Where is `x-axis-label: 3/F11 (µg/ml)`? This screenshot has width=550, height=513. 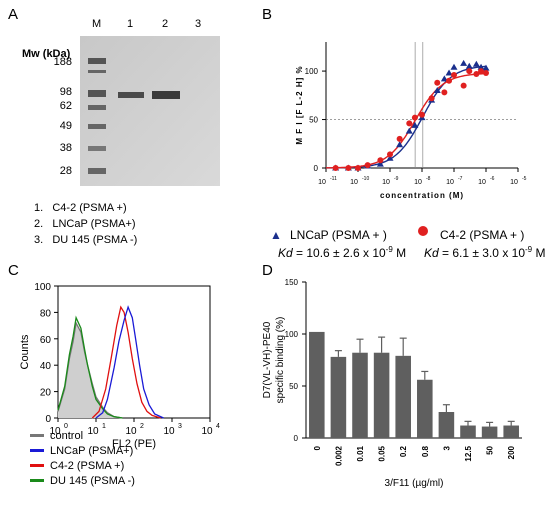 x-axis-label: 3/F11 (µg/ml) is located at coordinates (414, 483).